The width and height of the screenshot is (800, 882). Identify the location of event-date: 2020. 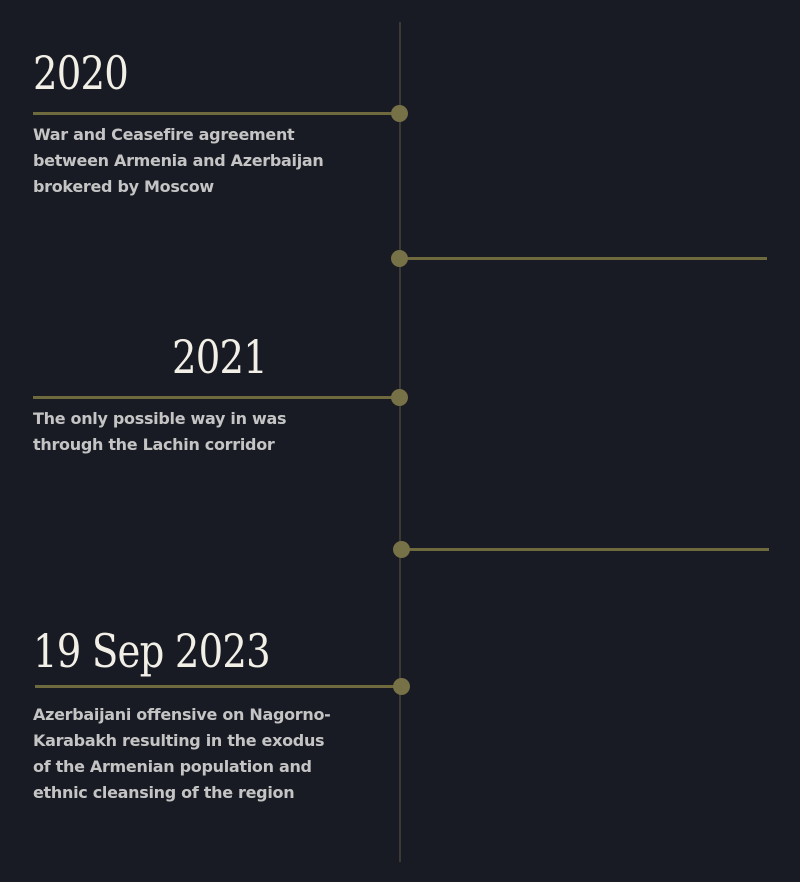
(81, 73).